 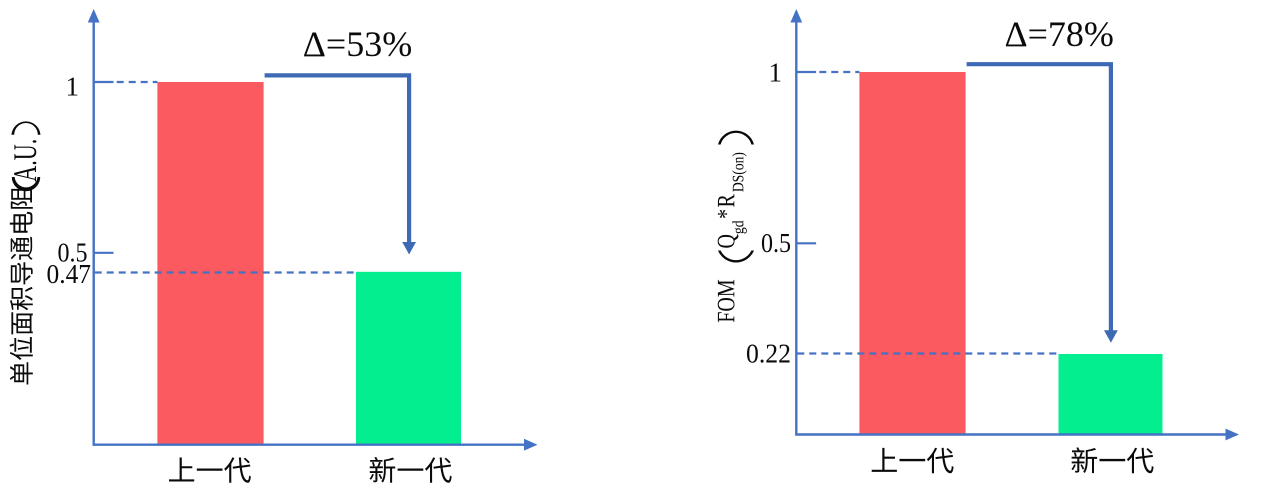 I want to click on svg-text: Δ=78%, so click(x=1058, y=34).